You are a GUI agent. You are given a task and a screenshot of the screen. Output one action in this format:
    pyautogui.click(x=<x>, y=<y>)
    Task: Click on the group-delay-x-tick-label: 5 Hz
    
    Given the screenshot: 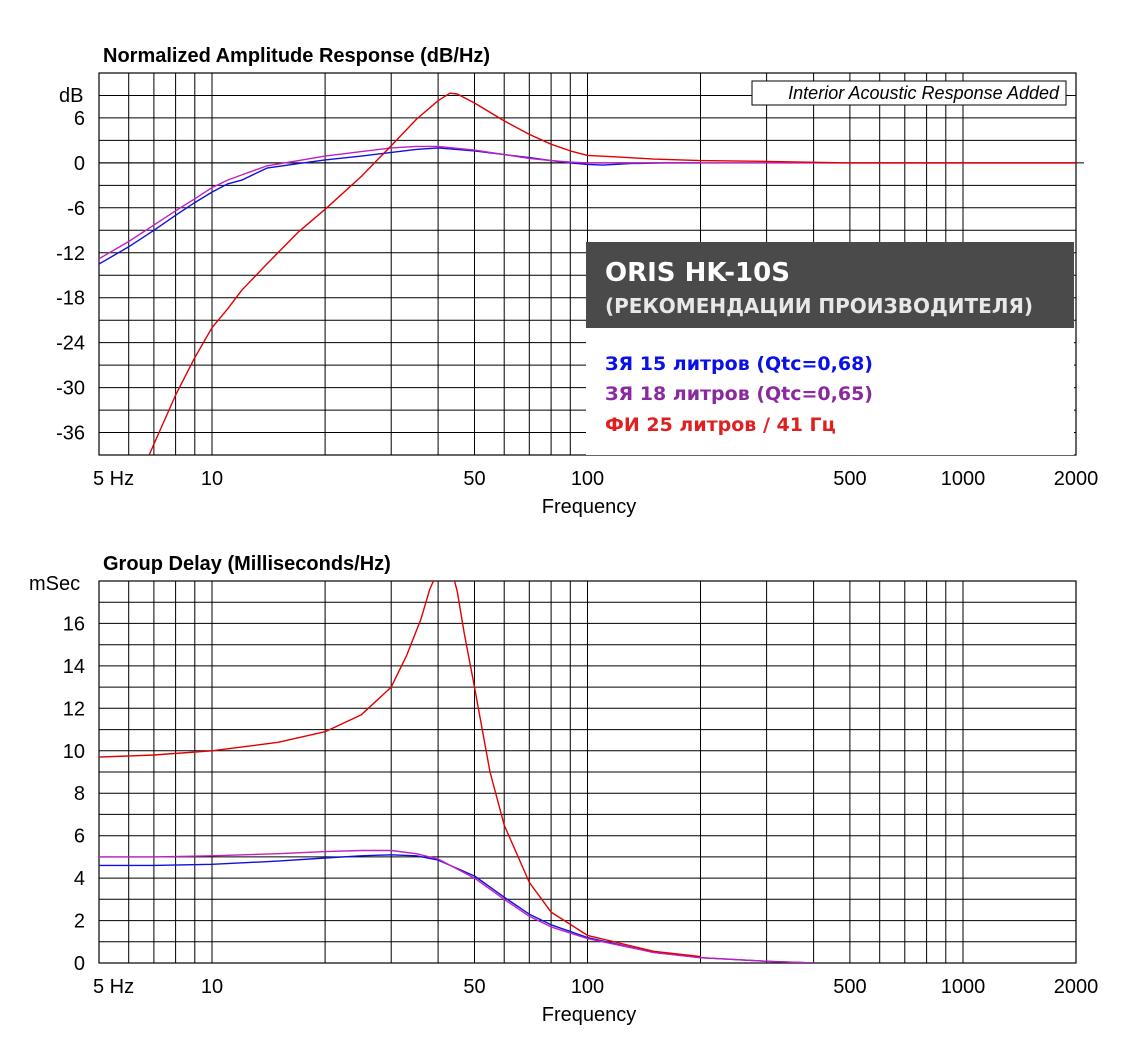 What is the action you would take?
    pyautogui.click(x=113, y=987)
    